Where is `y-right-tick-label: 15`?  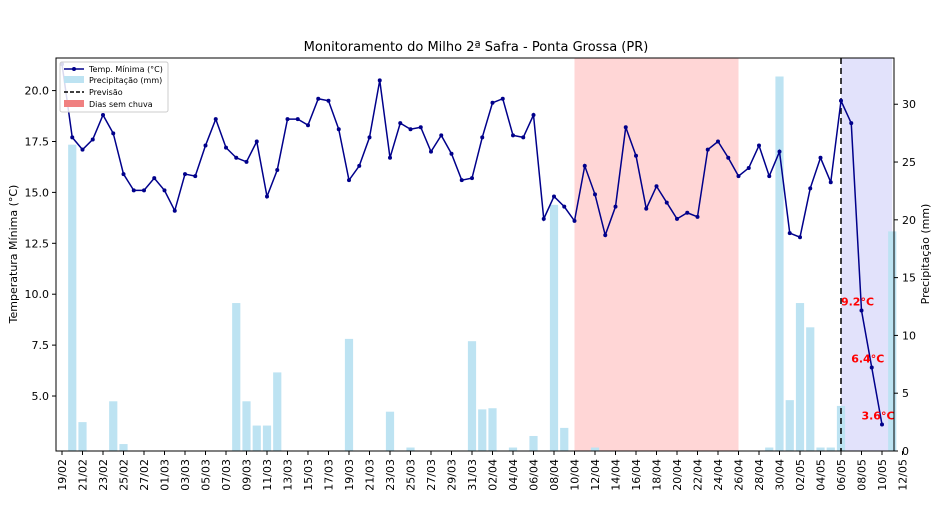
y-right-tick-label: 15 is located at coordinates (909, 278).